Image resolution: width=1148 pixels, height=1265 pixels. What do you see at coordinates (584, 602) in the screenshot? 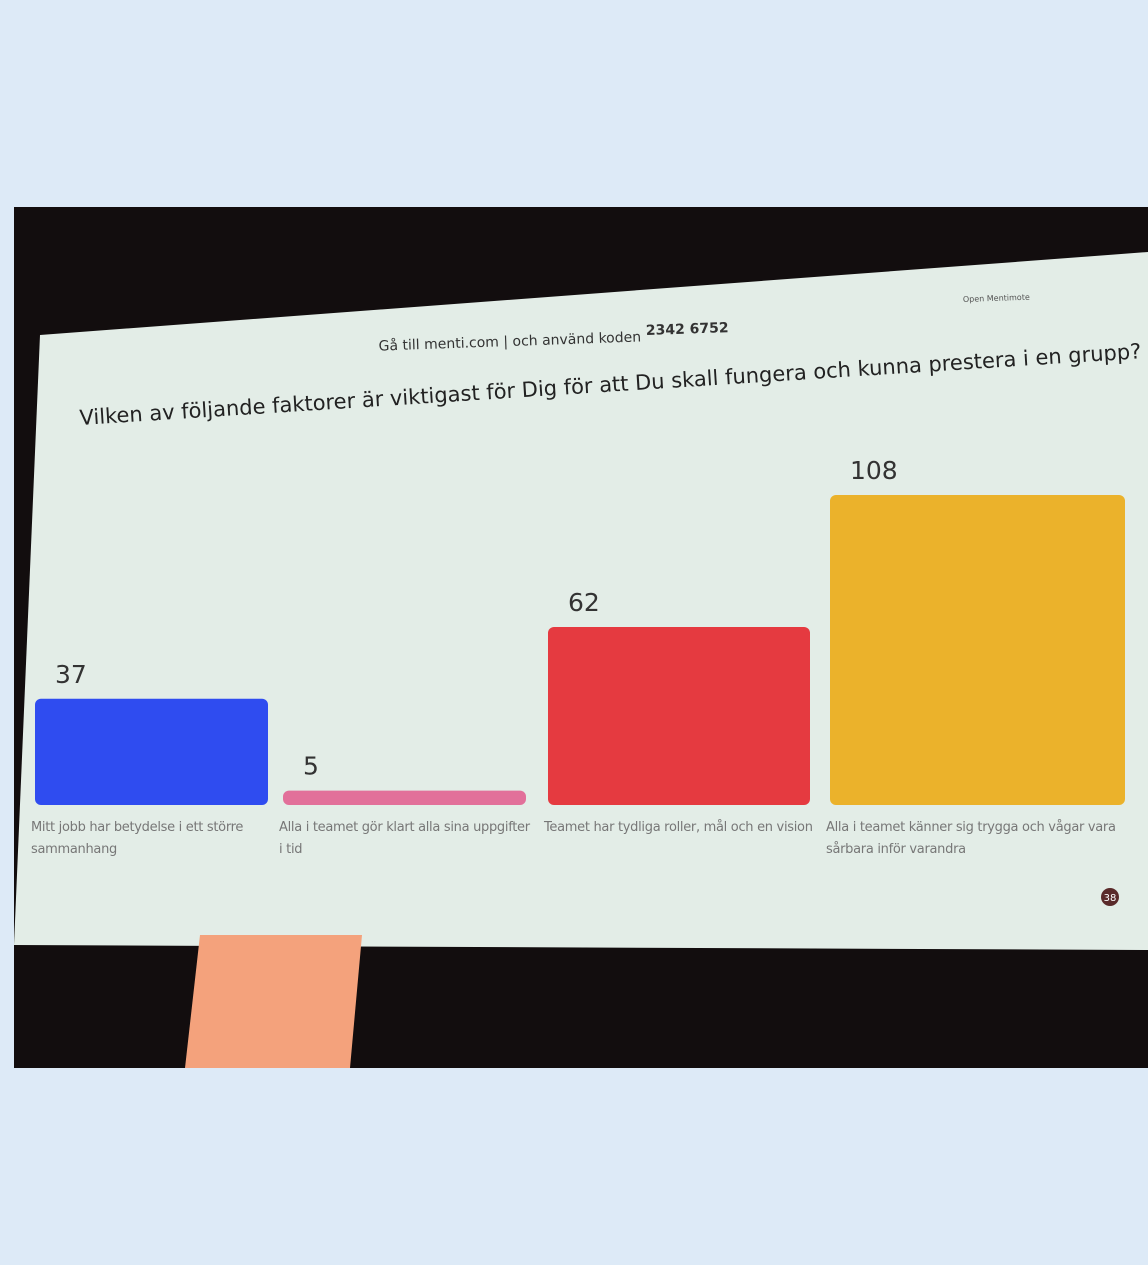
I see `value-label: 62` at bounding box center [584, 602].